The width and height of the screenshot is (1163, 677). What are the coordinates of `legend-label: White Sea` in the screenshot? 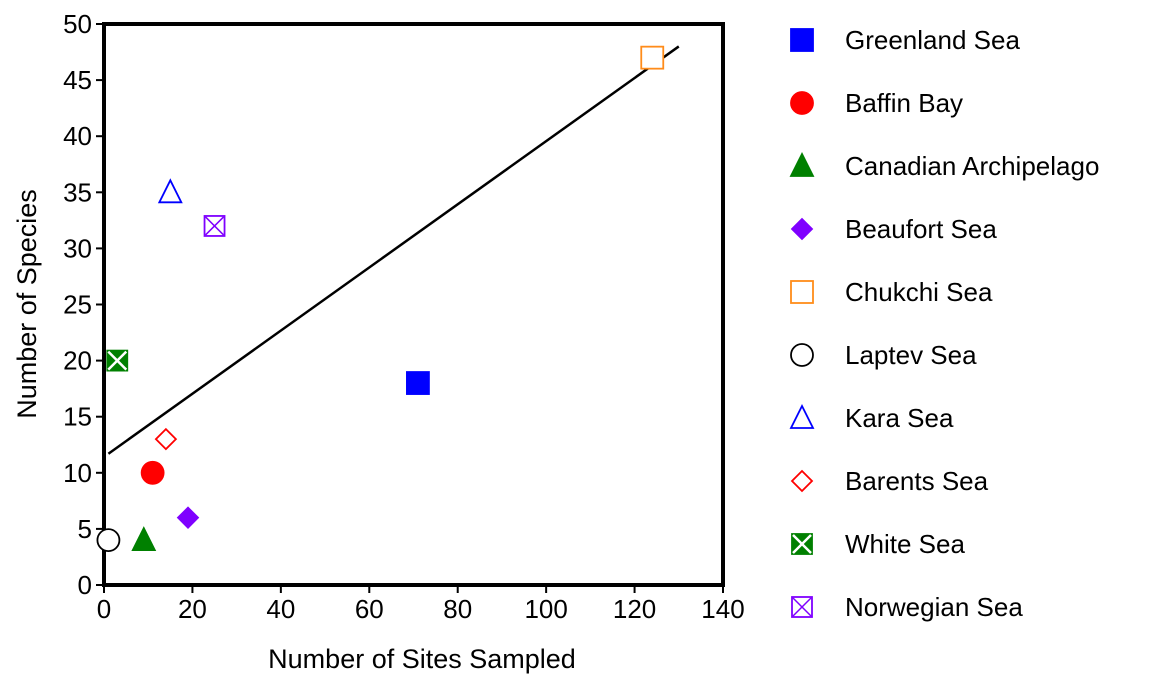 It's located at (905, 544).